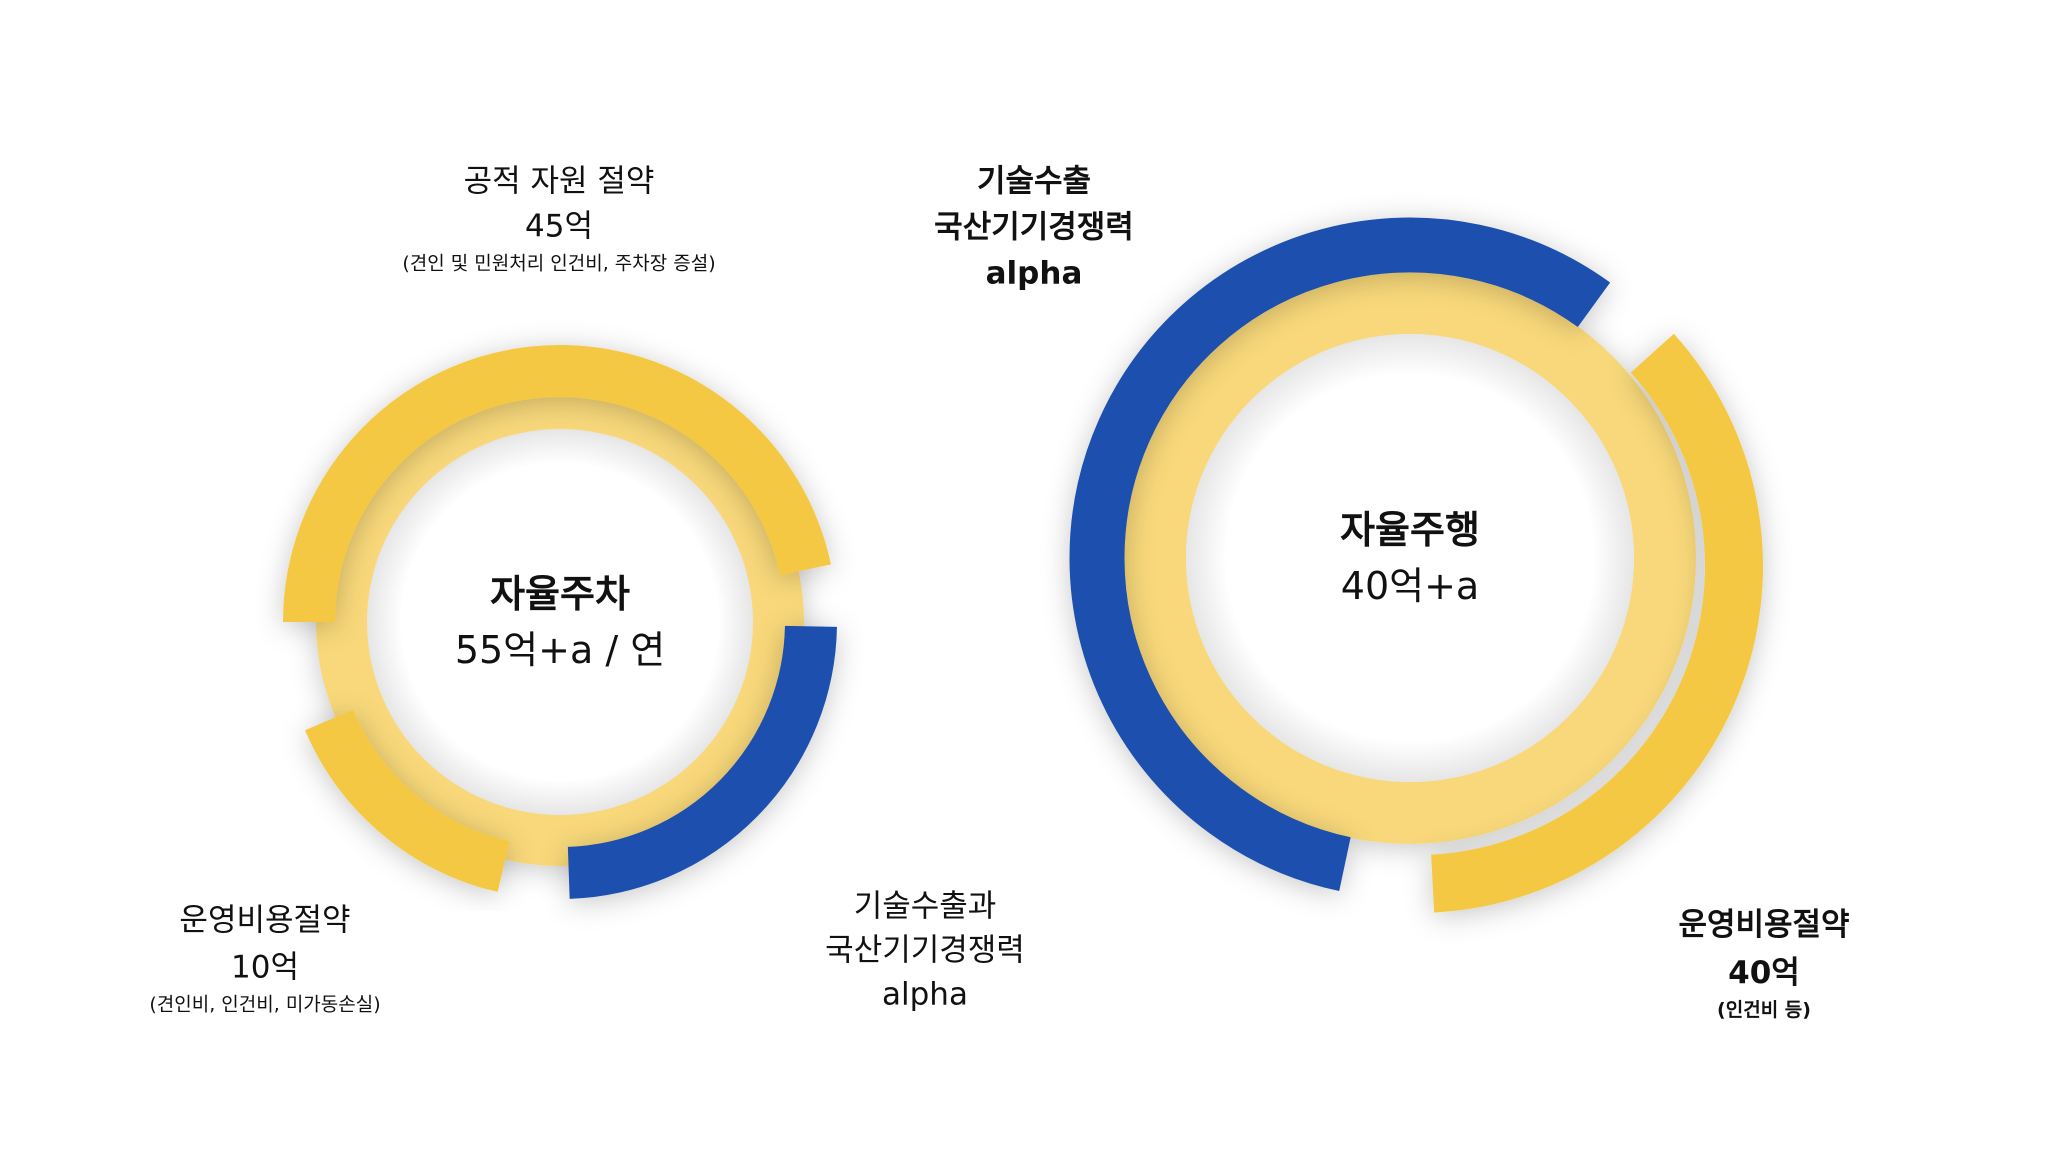  I want to click on right-center: 자율주행 40억+a, so click(1410, 558).